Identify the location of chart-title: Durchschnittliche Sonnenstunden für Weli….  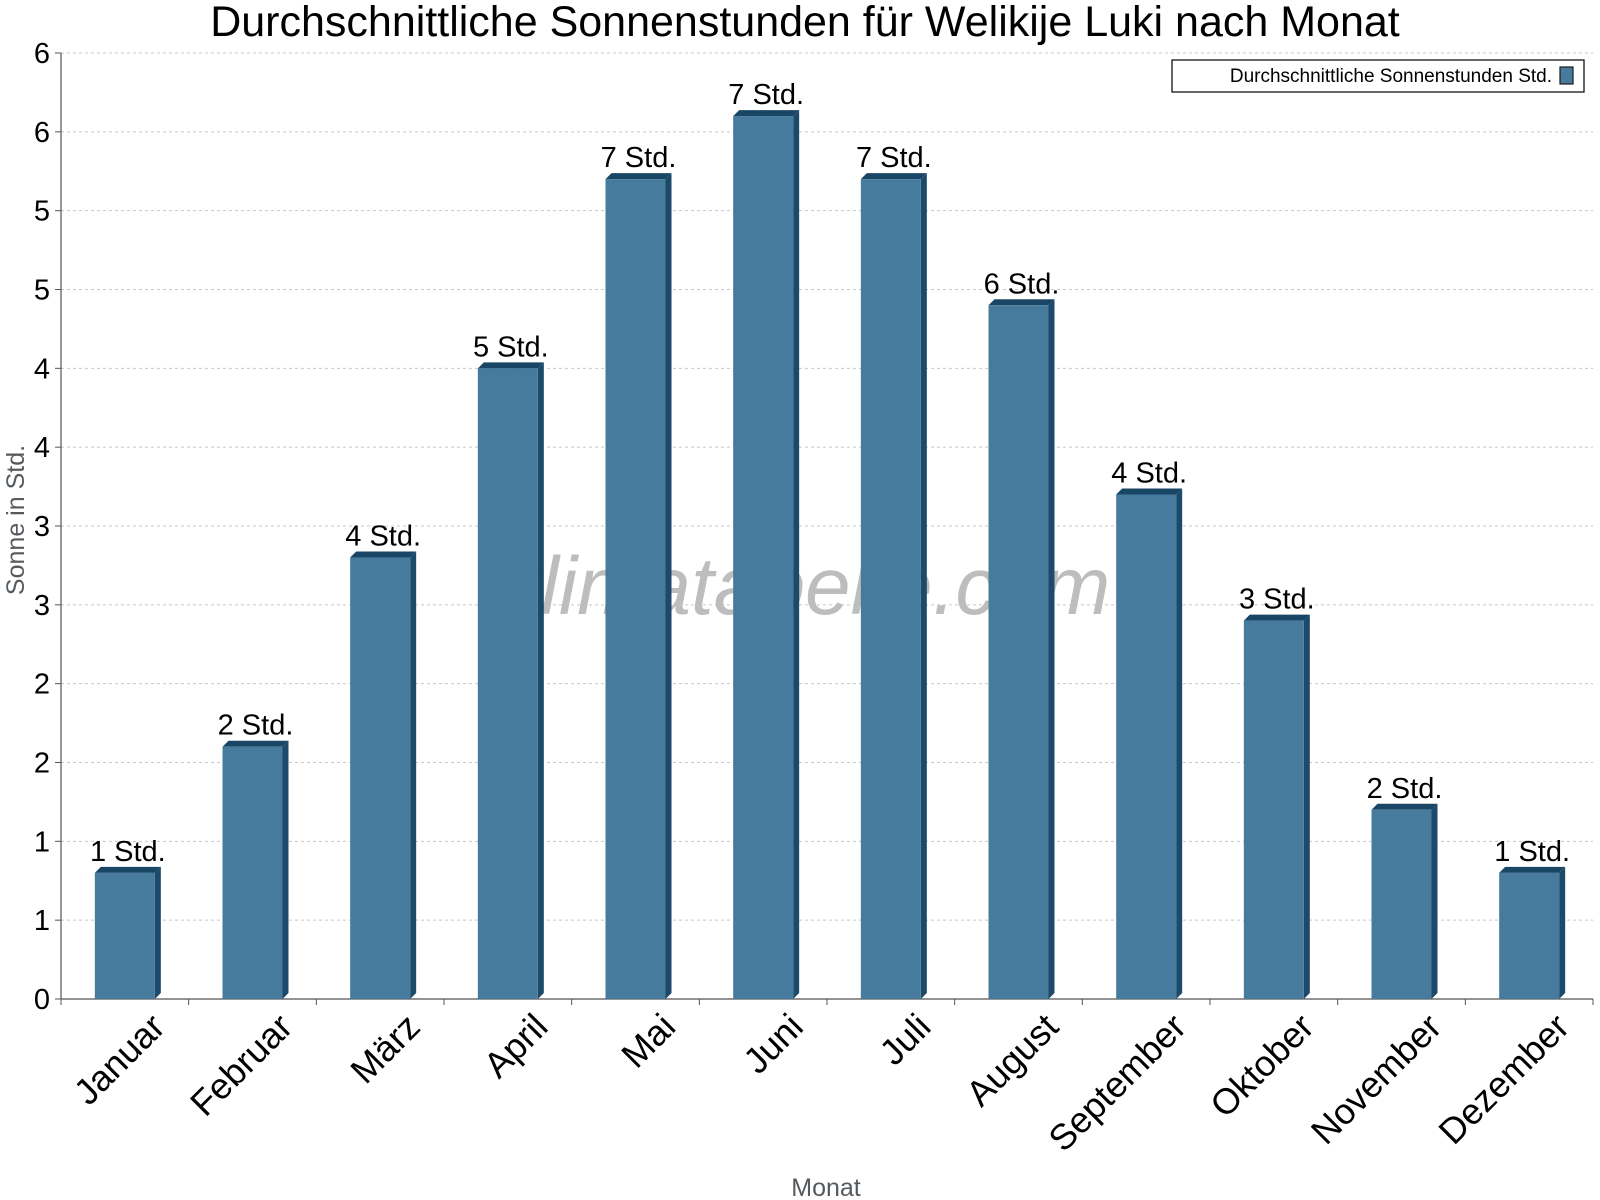
(805, 23).